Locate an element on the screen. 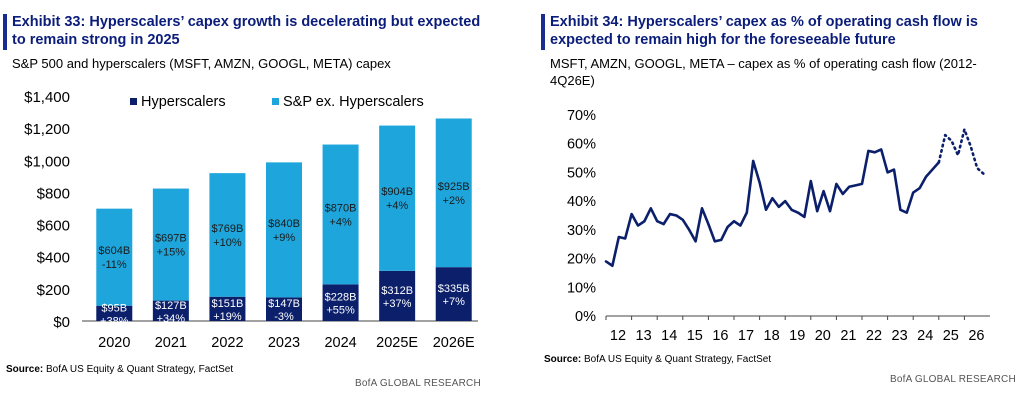 The height and width of the screenshot is (404, 1024). y-tick-label: $200 is located at coordinates (53, 290).